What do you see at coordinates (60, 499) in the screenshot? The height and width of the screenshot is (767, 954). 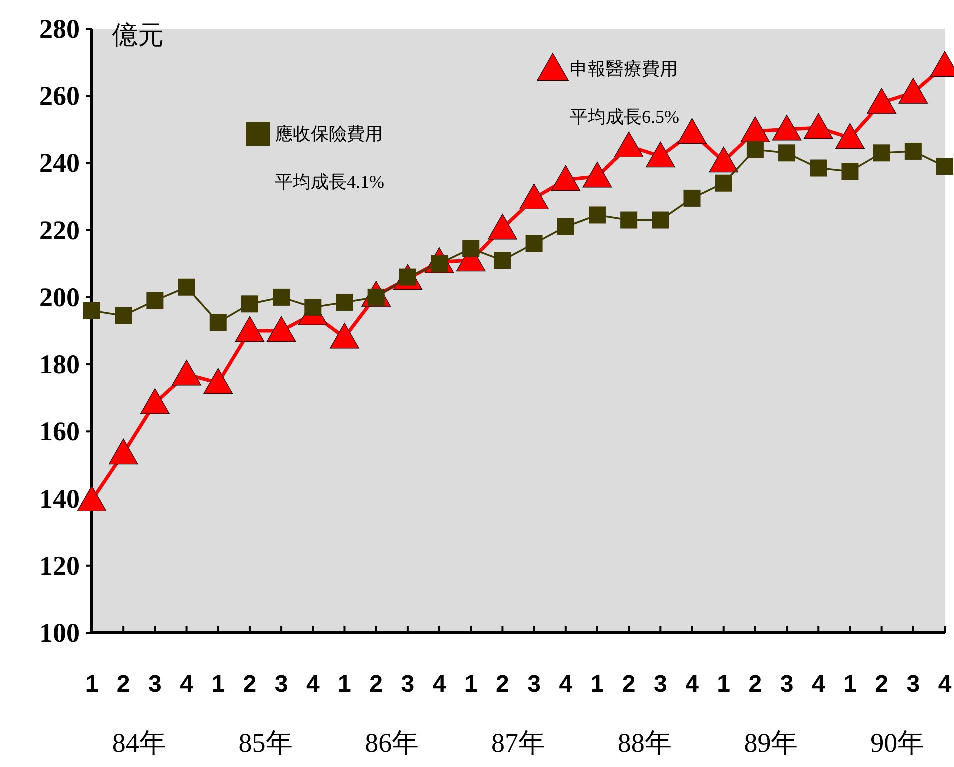 I see `y-tick-label: 140` at bounding box center [60, 499].